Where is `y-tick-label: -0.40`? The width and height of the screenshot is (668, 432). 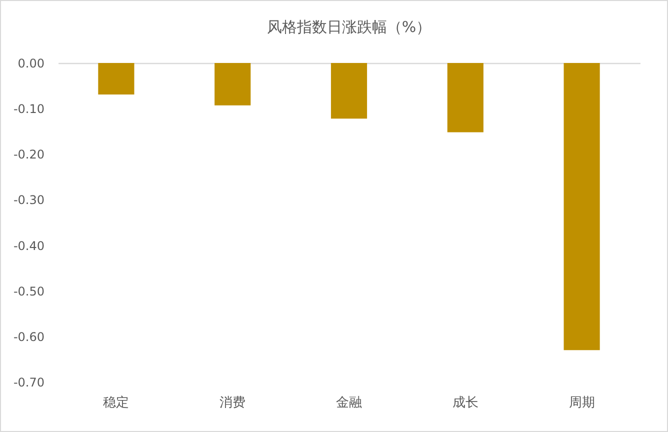
y-tick-label: -0.40 is located at coordinates (28, 245).